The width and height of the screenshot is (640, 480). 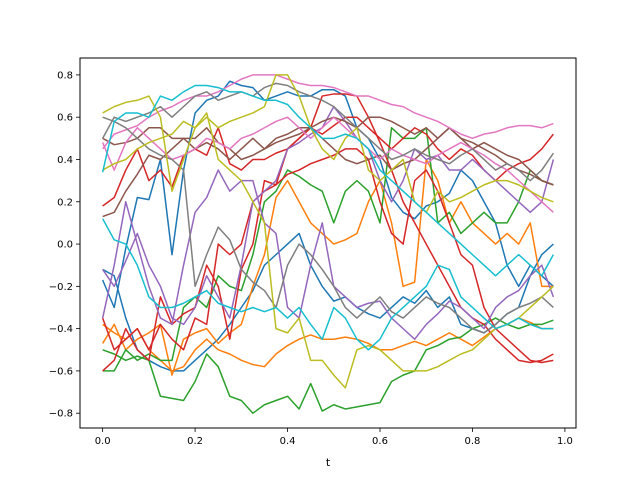 What do you see at coordinates (65, 202) in the screenshot?
I see `y-tick-label: 0.2` at bounding box center [65, 202].